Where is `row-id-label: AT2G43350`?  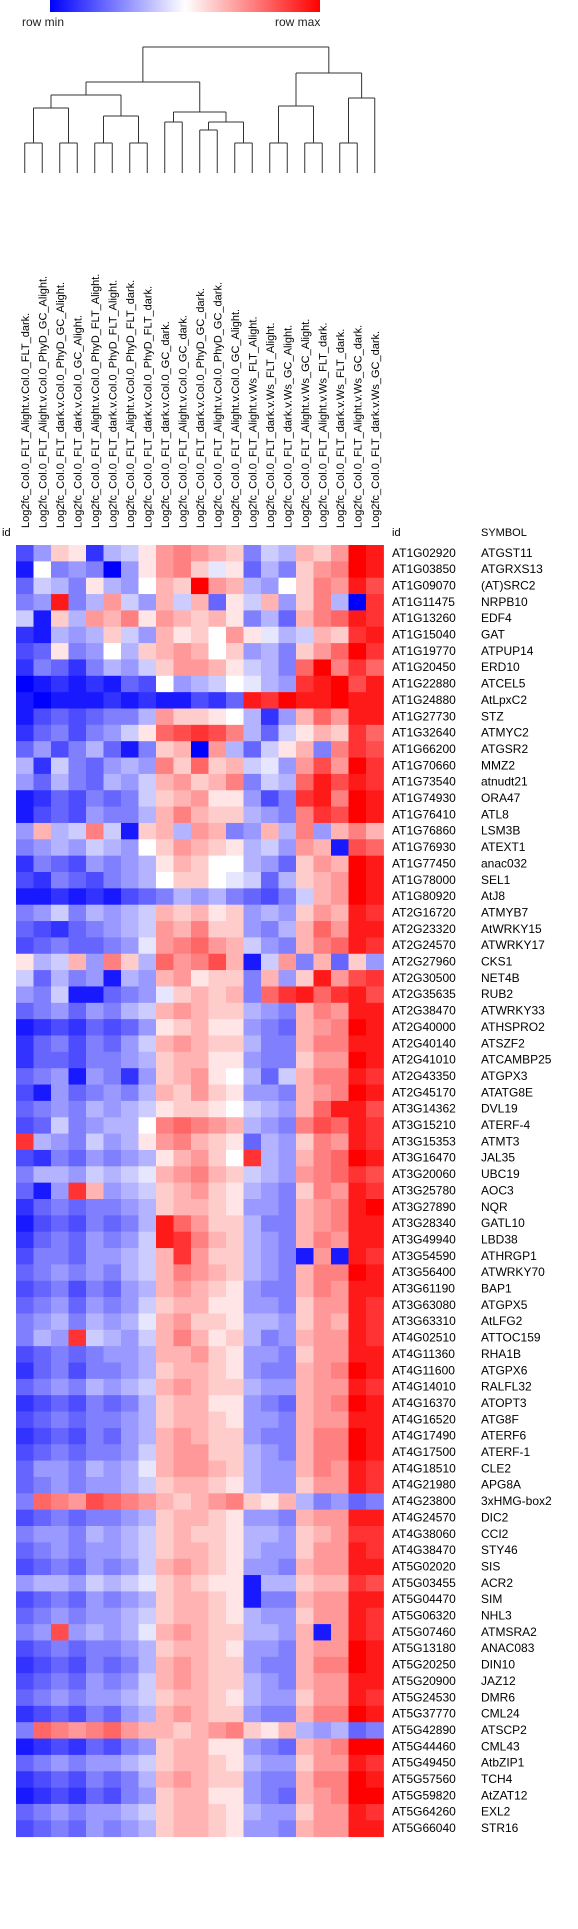
row-id-label: AT2G43350 is located at coordinates (424, 1076).